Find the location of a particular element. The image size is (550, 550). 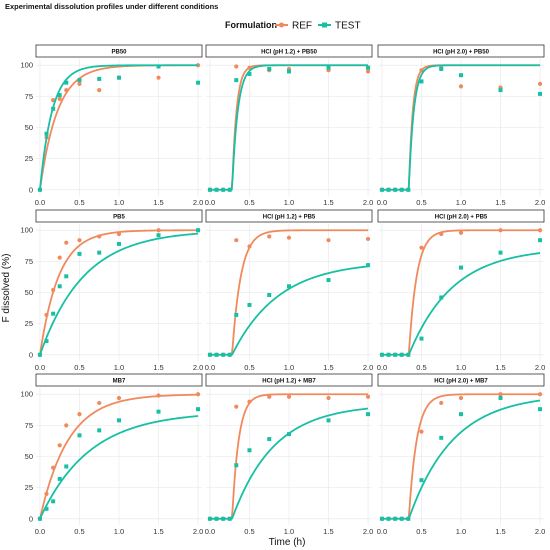

facet-panel: HCl (pH 1.2) + PB50 0.0 0.5 1.0 1.5 2.0 is located at coordinates (289, 125).